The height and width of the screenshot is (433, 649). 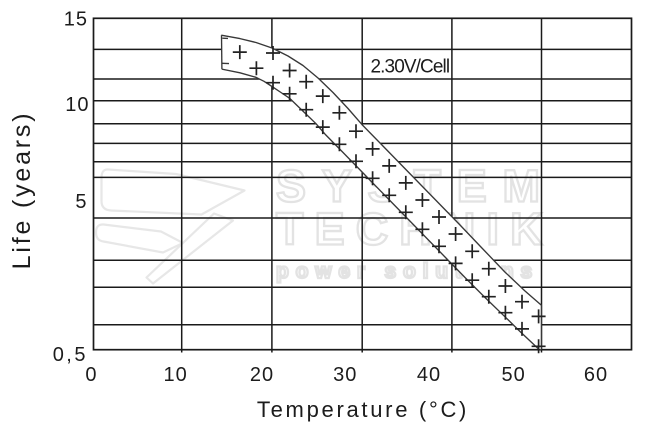 What do you see at coordinates (76, 20) in the screenshot?
I see `svg-text: 15` at bounding box center [76, 20].